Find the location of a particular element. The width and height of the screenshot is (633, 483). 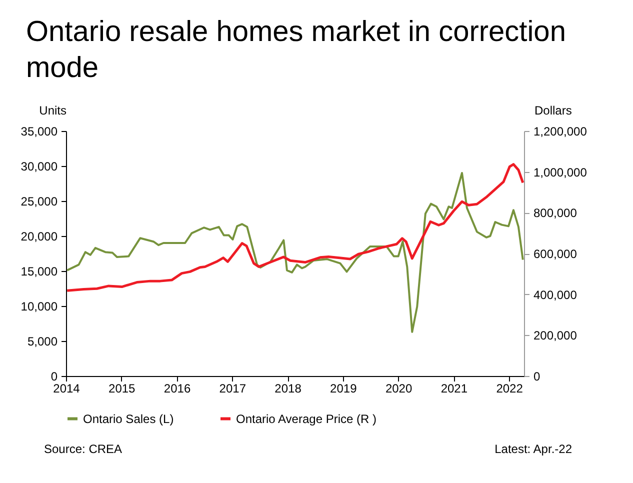

y2-tick-label: 400,000 is located at coordinates (556, 295).